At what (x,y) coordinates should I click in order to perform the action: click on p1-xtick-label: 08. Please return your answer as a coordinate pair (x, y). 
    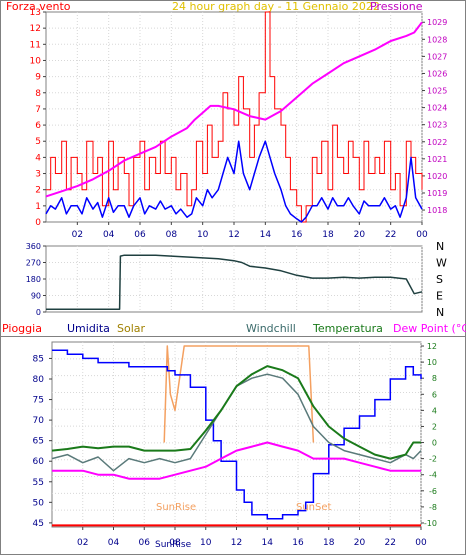
    Looking at the image, I should click on (172, 235).